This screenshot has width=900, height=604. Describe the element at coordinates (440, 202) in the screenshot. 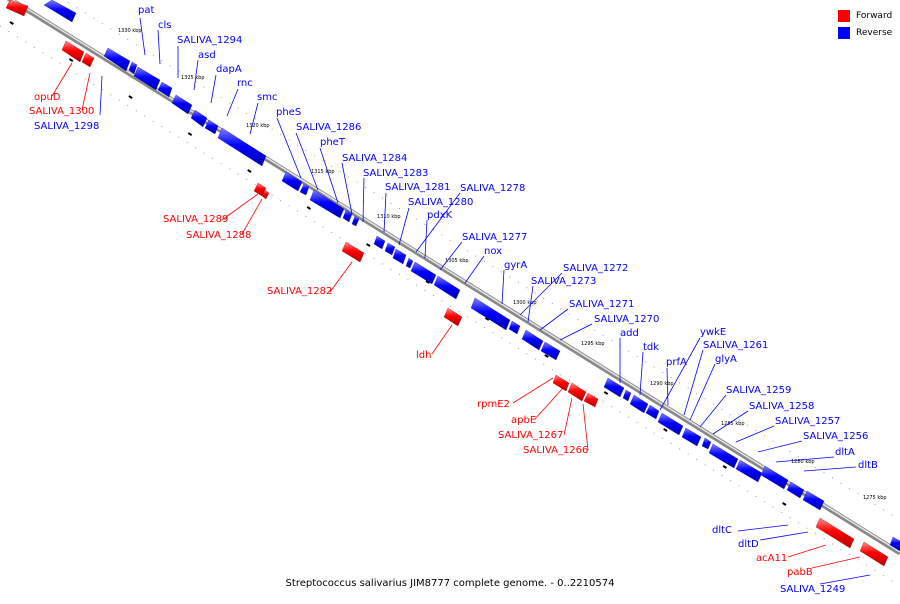

I see `gene-label: SALIVA_1280` at that location.